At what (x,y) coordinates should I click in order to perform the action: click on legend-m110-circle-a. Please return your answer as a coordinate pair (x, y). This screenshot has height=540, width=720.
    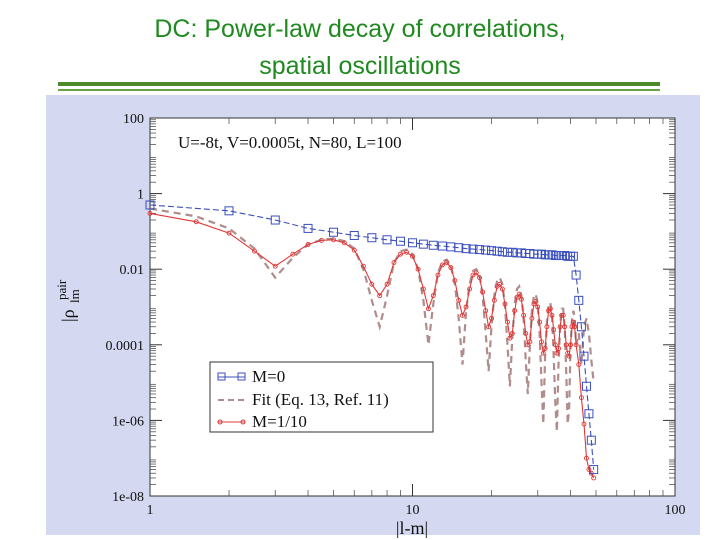
    Looking at the image, I should click on (220, 422).